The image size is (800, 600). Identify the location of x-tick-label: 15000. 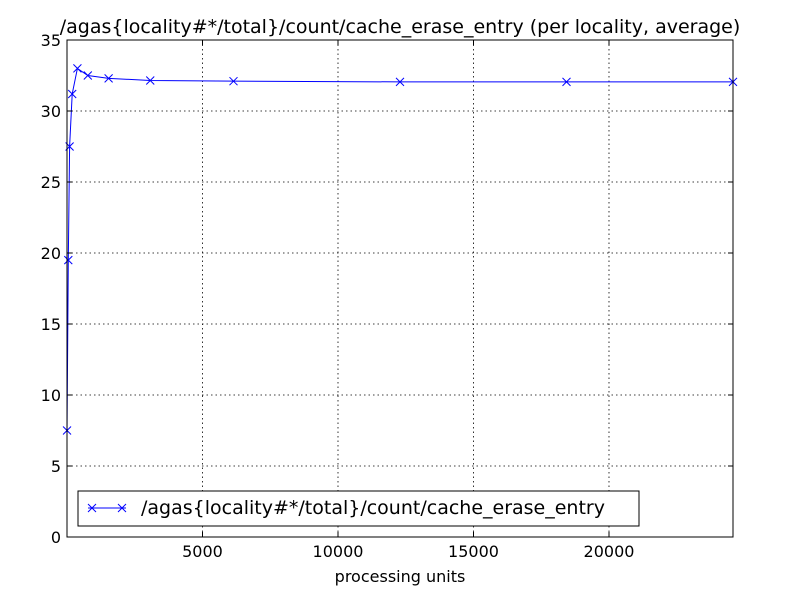
(473, 551).